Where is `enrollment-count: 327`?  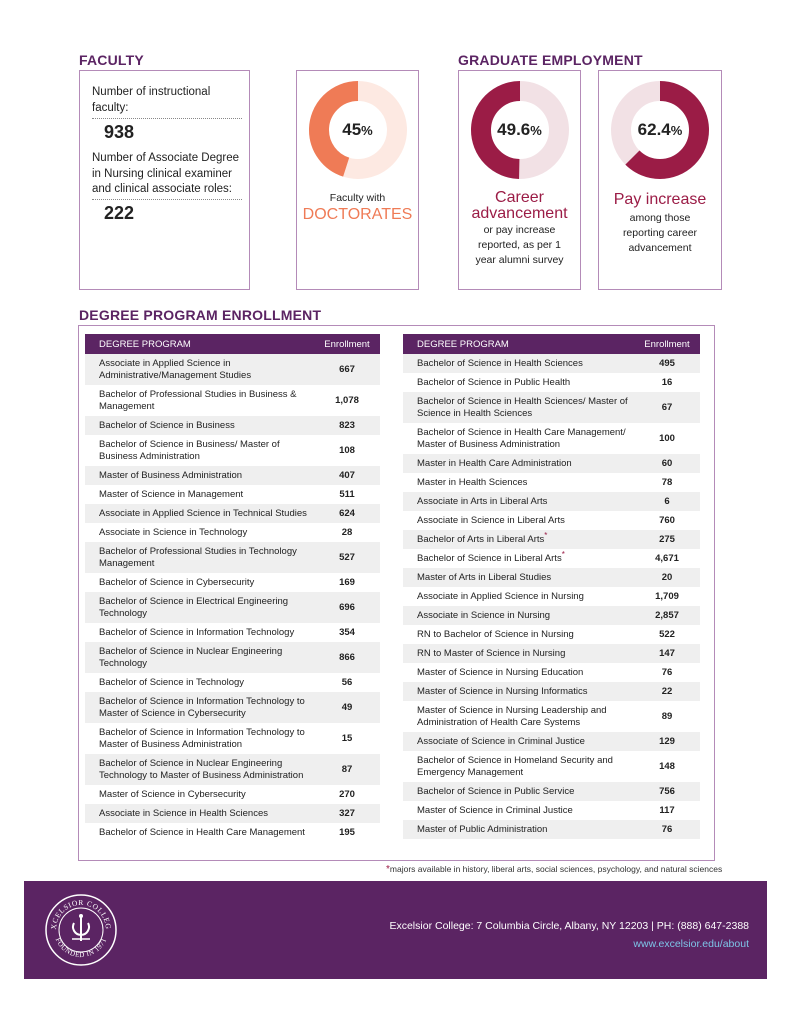 enrollment-count: 327 is located at coordinates (347, 813).